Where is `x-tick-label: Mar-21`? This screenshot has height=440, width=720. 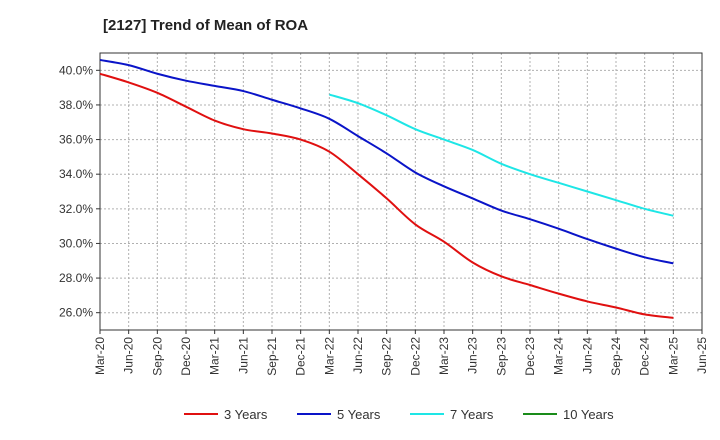
x-tick-label: Mar-21 is located at coordinates (215, 356).